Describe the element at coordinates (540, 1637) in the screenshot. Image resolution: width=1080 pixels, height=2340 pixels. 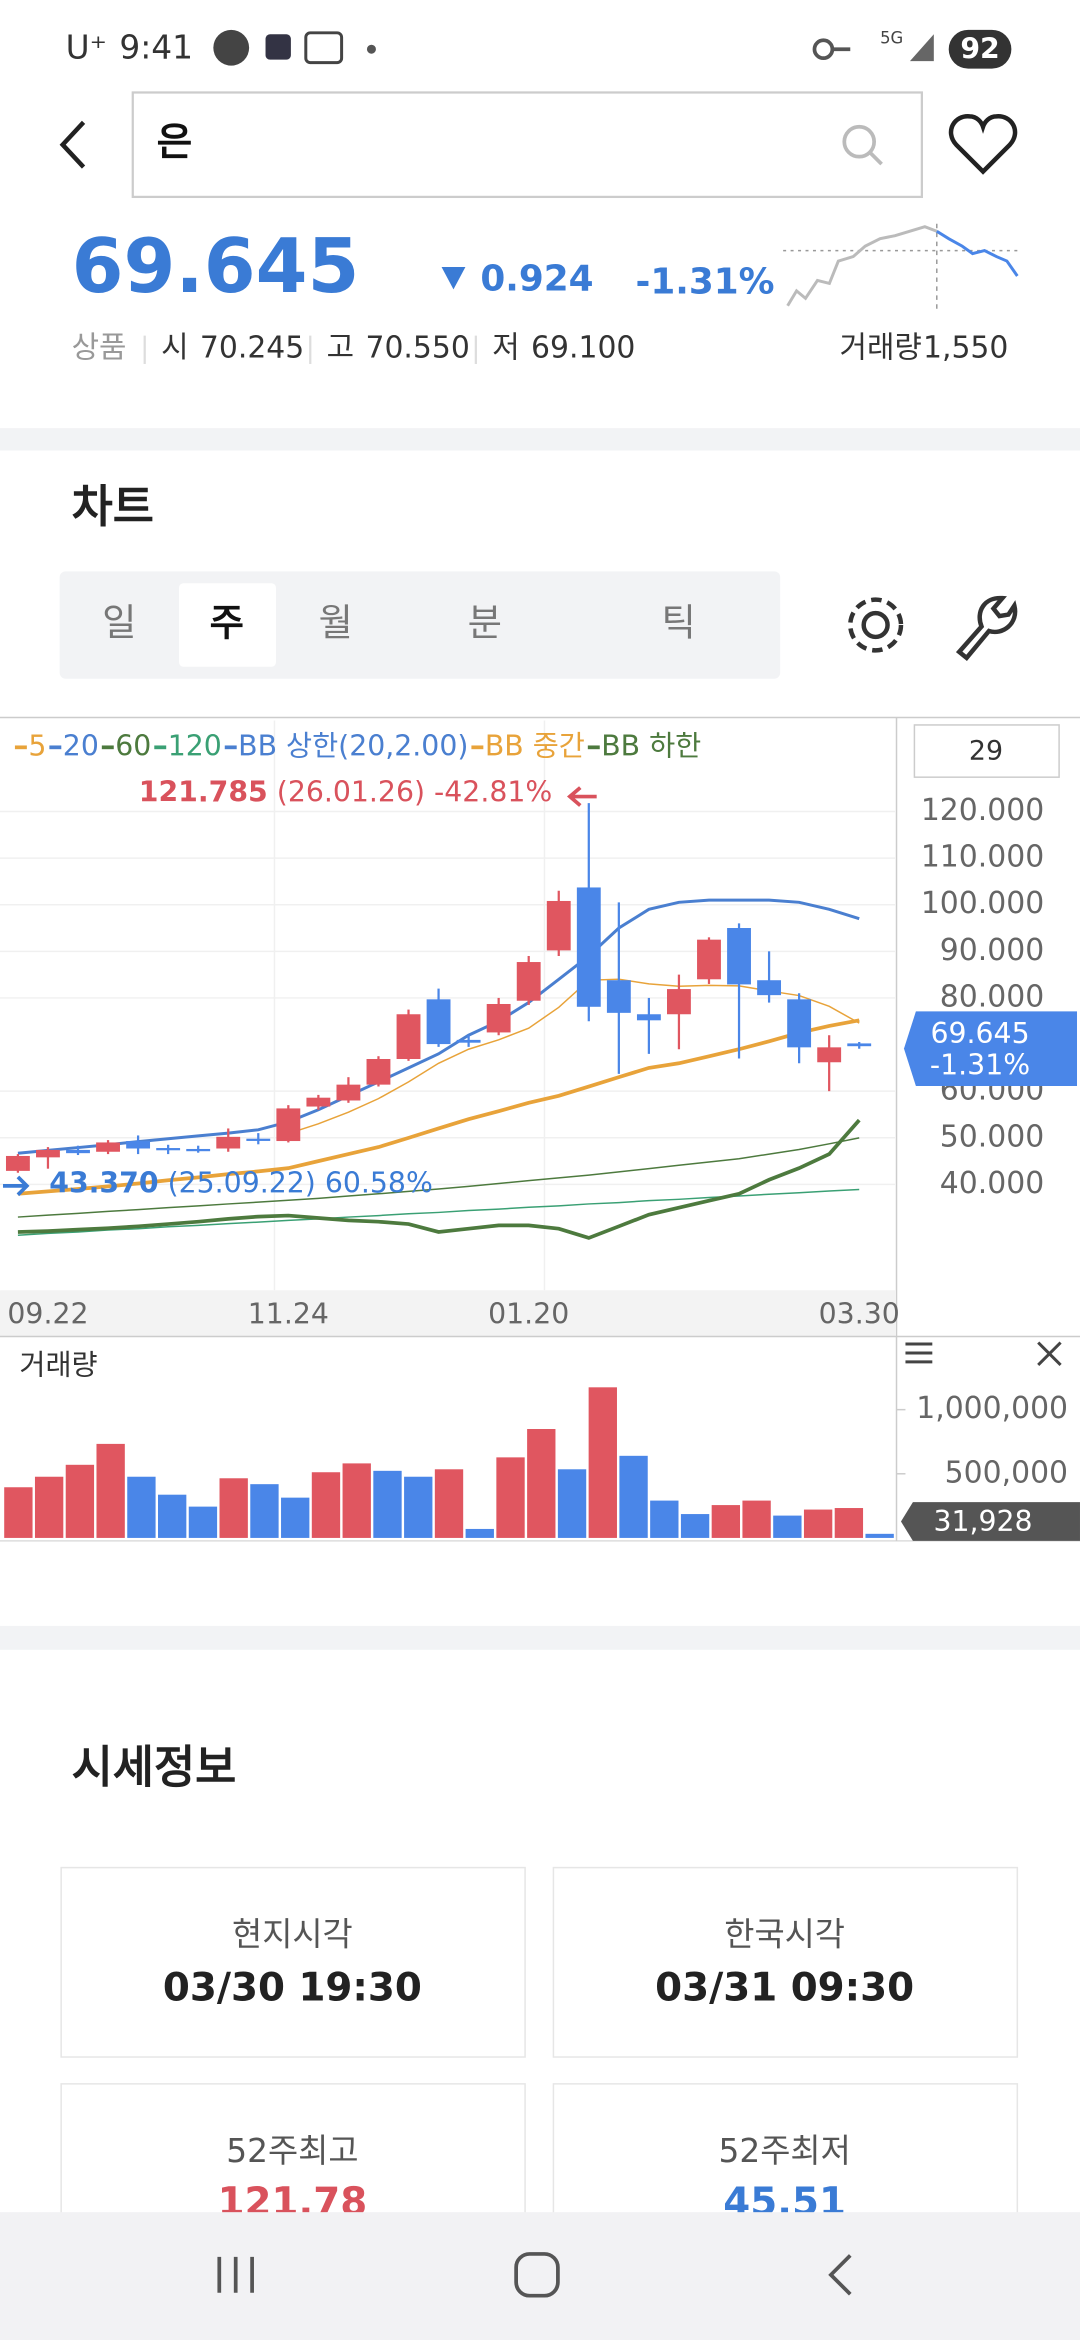
I see `divider` at that location.